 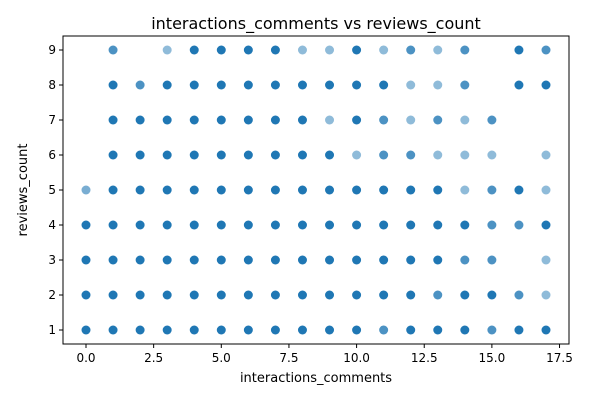 I want to click on x-tick-label: 0.0, so click(x=85, y=358).